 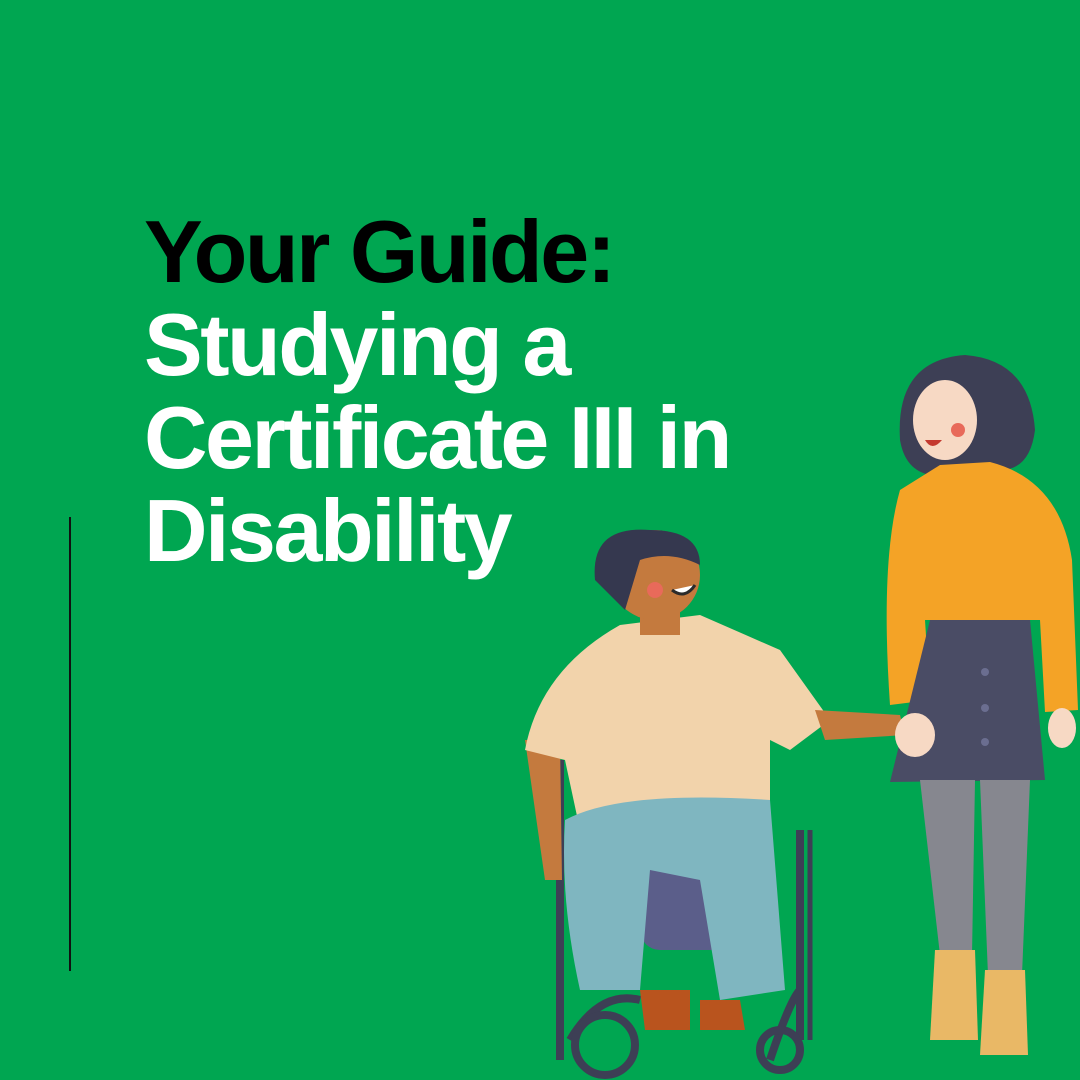 I want to click on divider-line, so click(x=70, y=744).